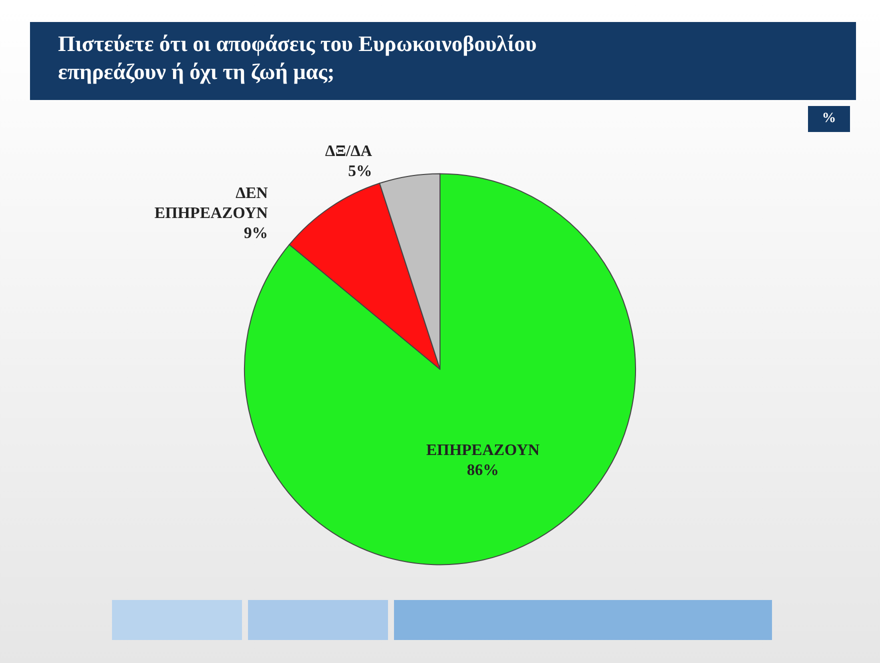 The image size is (880, 663). What do you see at coordinates (211, 203) in the screenshot?
I see `slice-label: ΔΕΝ ΕΠΗΡΕΑΖΟΥΝ` at bounding box center [211, 203].